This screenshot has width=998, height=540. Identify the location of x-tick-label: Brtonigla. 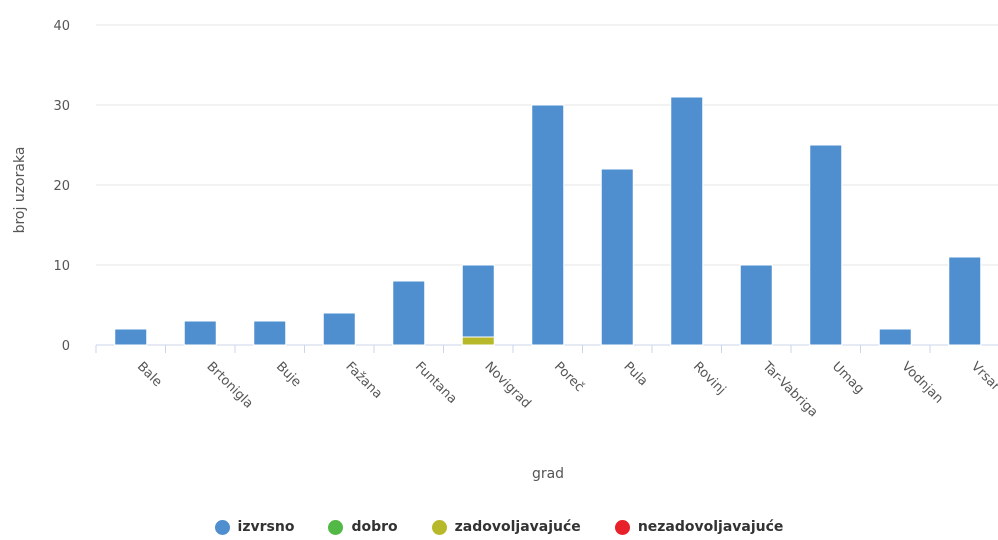
(229, 385).